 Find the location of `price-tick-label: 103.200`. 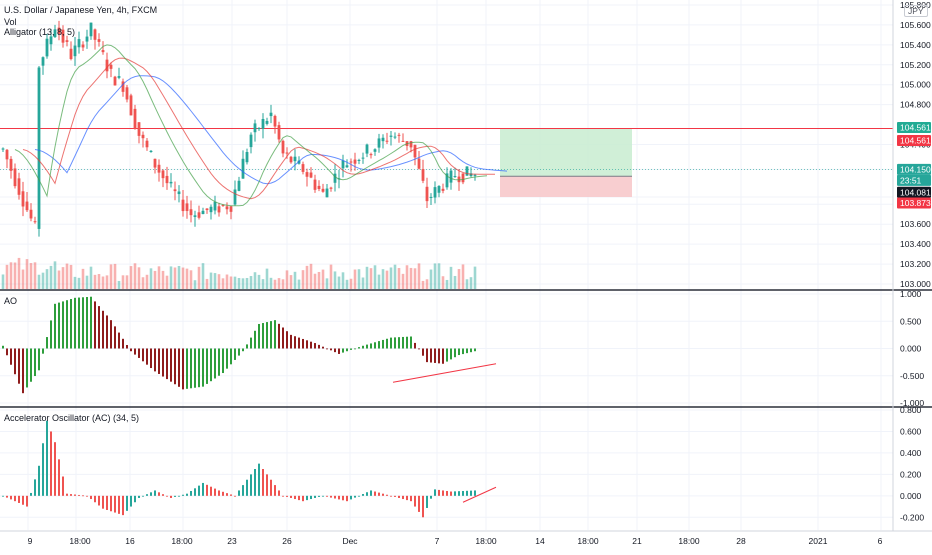

price-tick-label: 103.200 is located at coordinates (915, 264).